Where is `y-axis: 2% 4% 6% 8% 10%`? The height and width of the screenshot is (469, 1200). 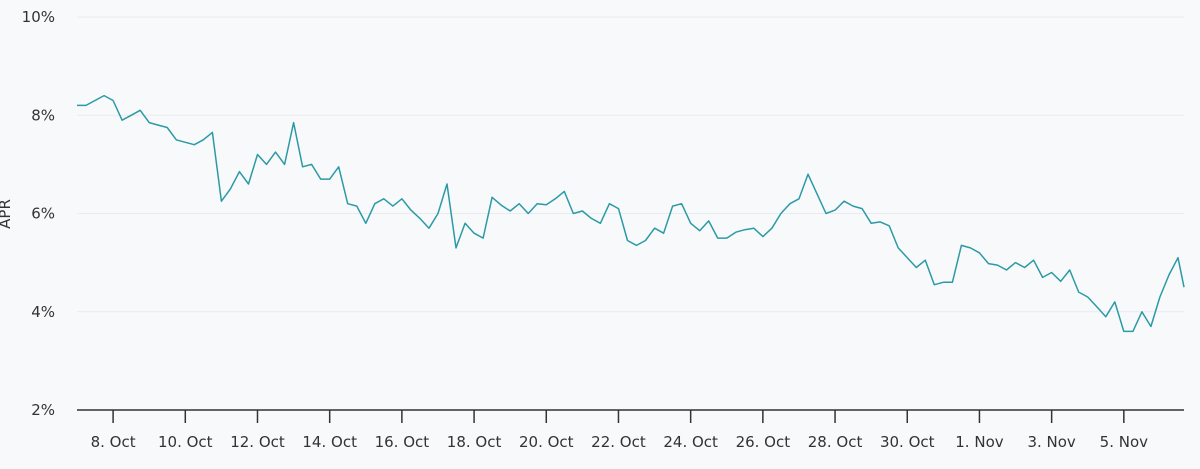 y-axis: 2% 4% 6% 8% 10% is located at coordinates (38, 213).